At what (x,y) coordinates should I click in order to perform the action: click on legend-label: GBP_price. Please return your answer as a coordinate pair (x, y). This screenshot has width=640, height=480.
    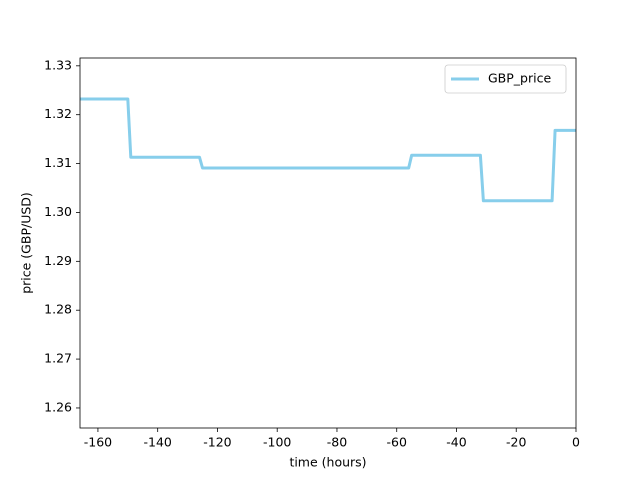
    Looking at the image, I should click on (519, 78).